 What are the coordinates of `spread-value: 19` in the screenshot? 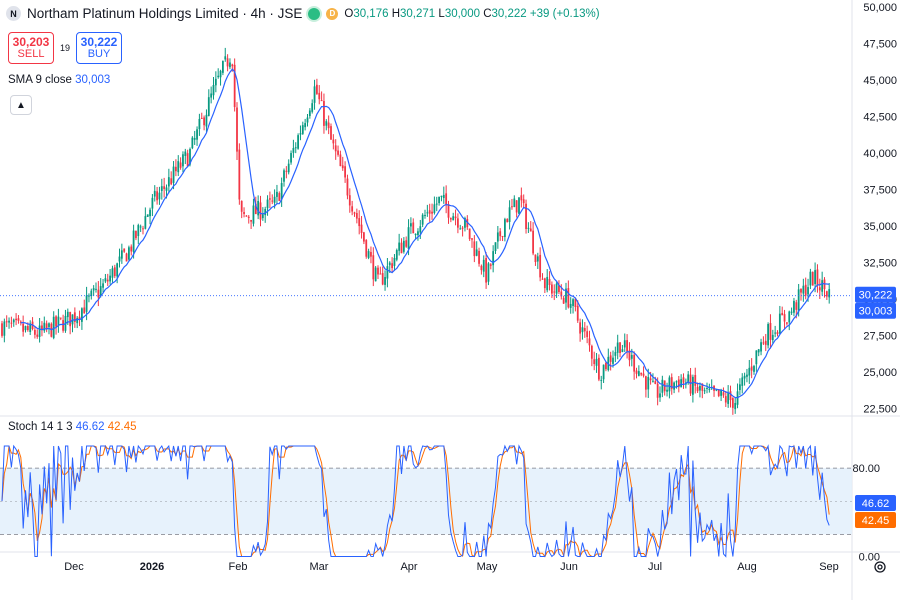 It's located at (65, 48).